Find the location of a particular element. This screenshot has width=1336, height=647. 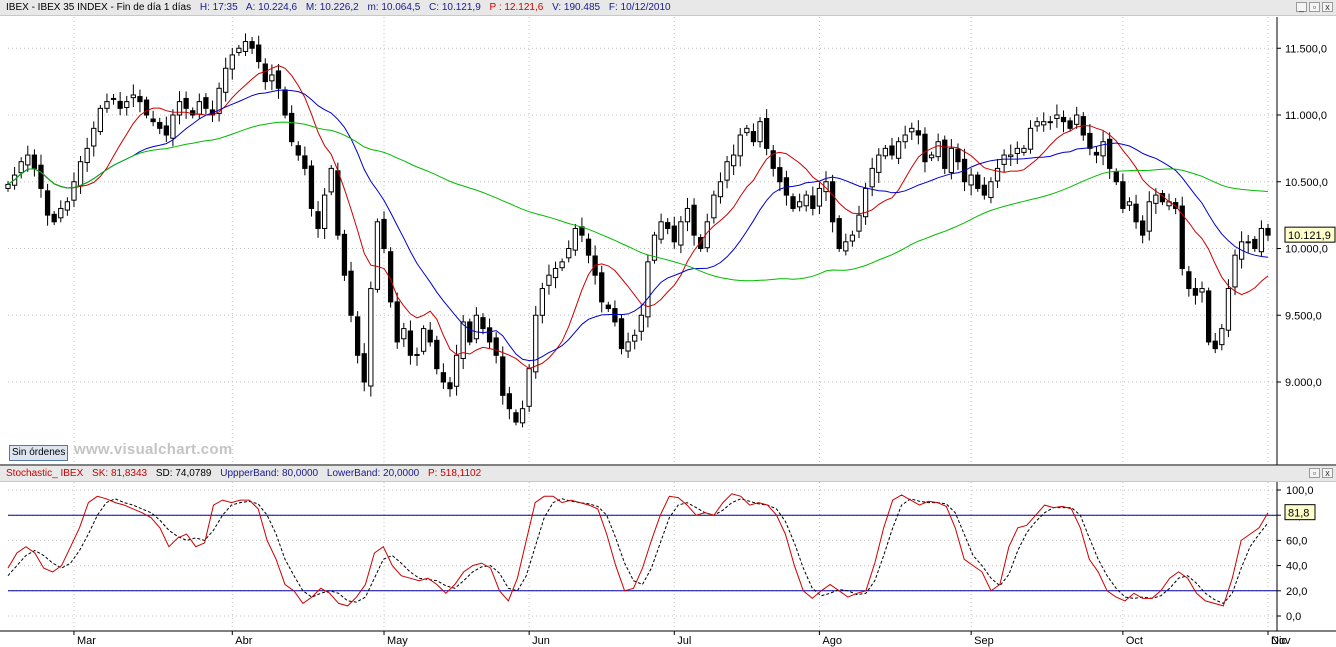

stoch-tick-label: 60,0 is located at coordinates (1296, 541).